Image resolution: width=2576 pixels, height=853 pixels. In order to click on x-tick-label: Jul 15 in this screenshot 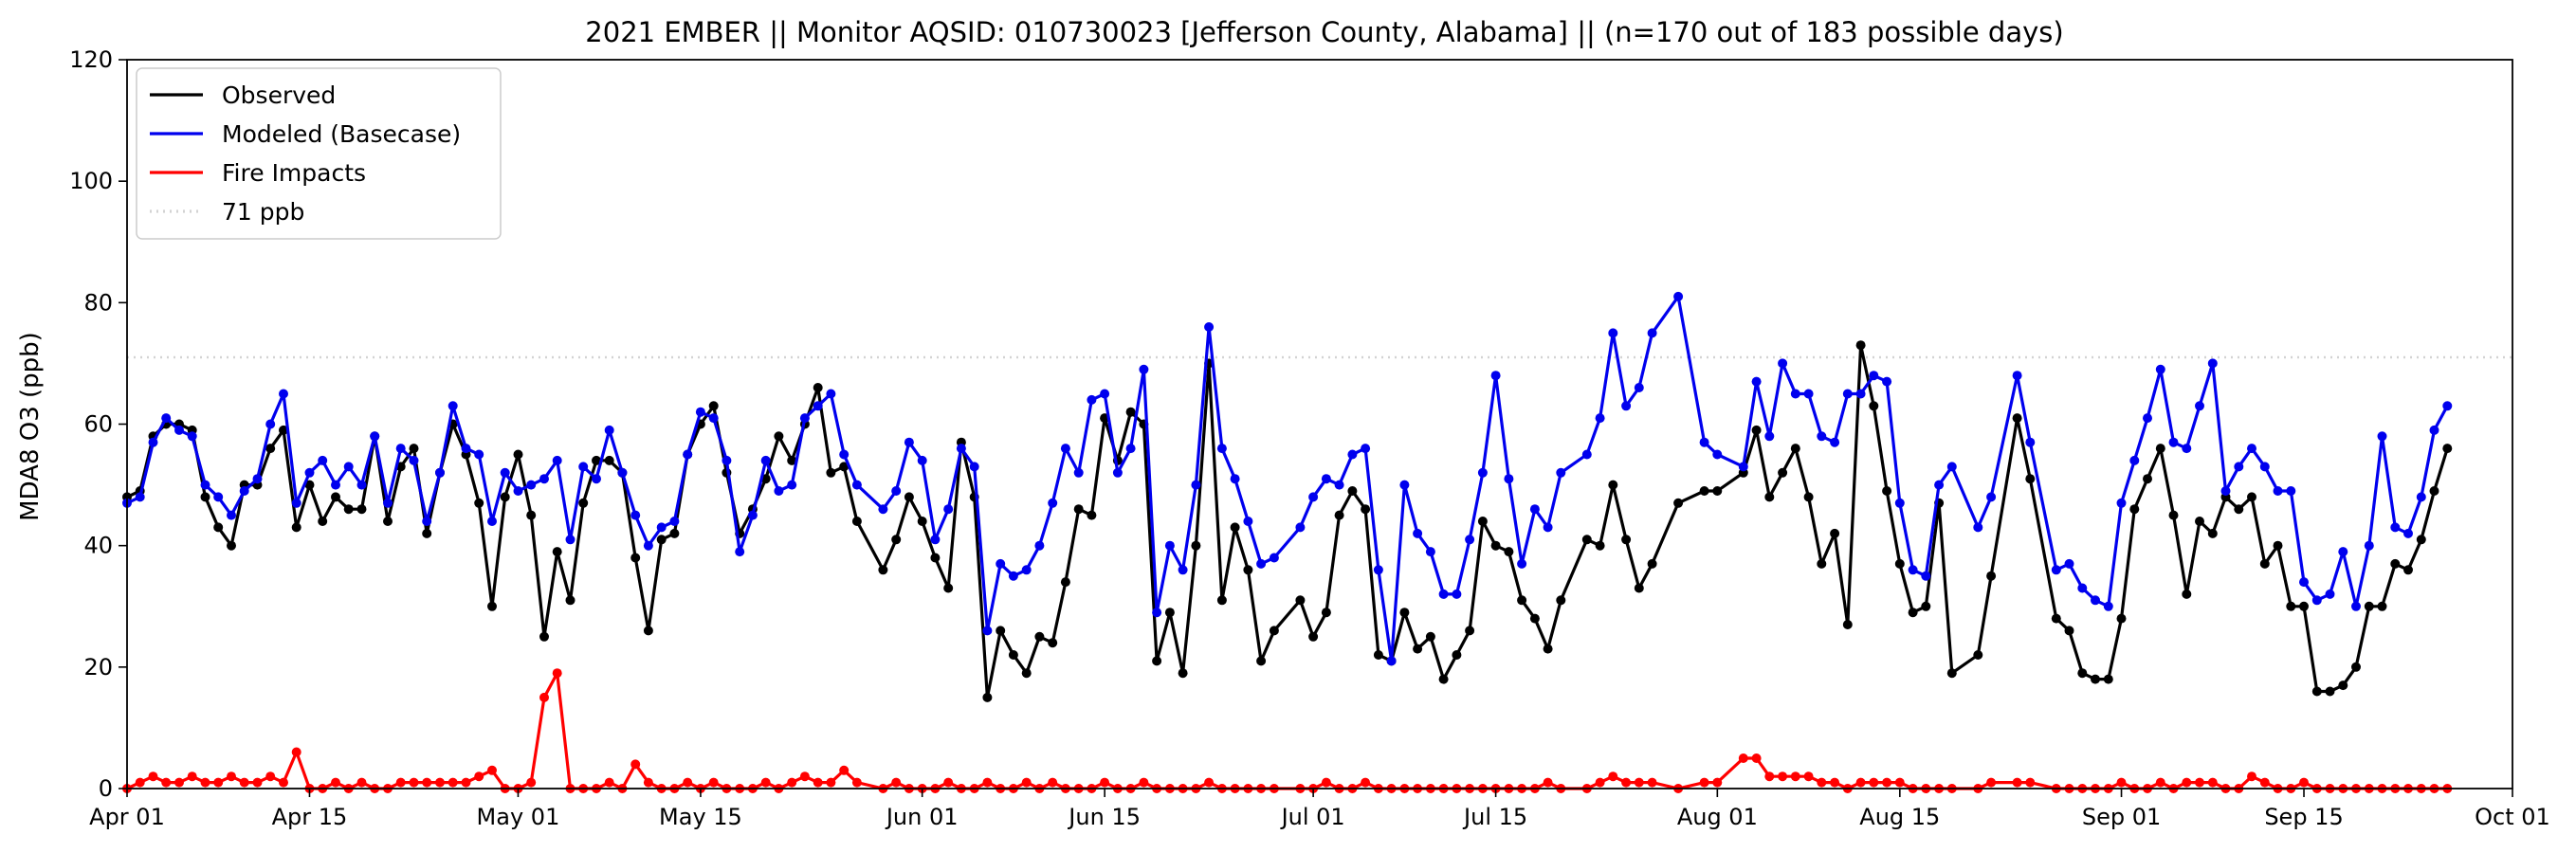, I will do `click(1494, 817)`.